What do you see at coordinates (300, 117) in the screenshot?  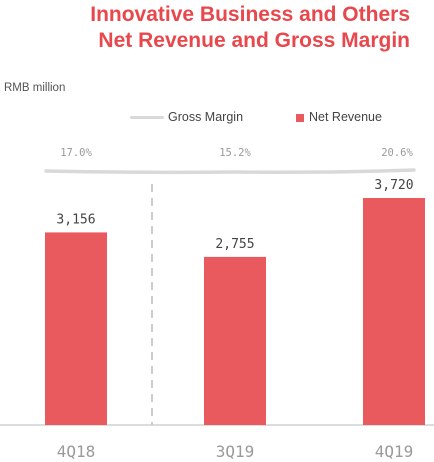 I see `legend-bar-swatch` at bounding box center [300, 117].